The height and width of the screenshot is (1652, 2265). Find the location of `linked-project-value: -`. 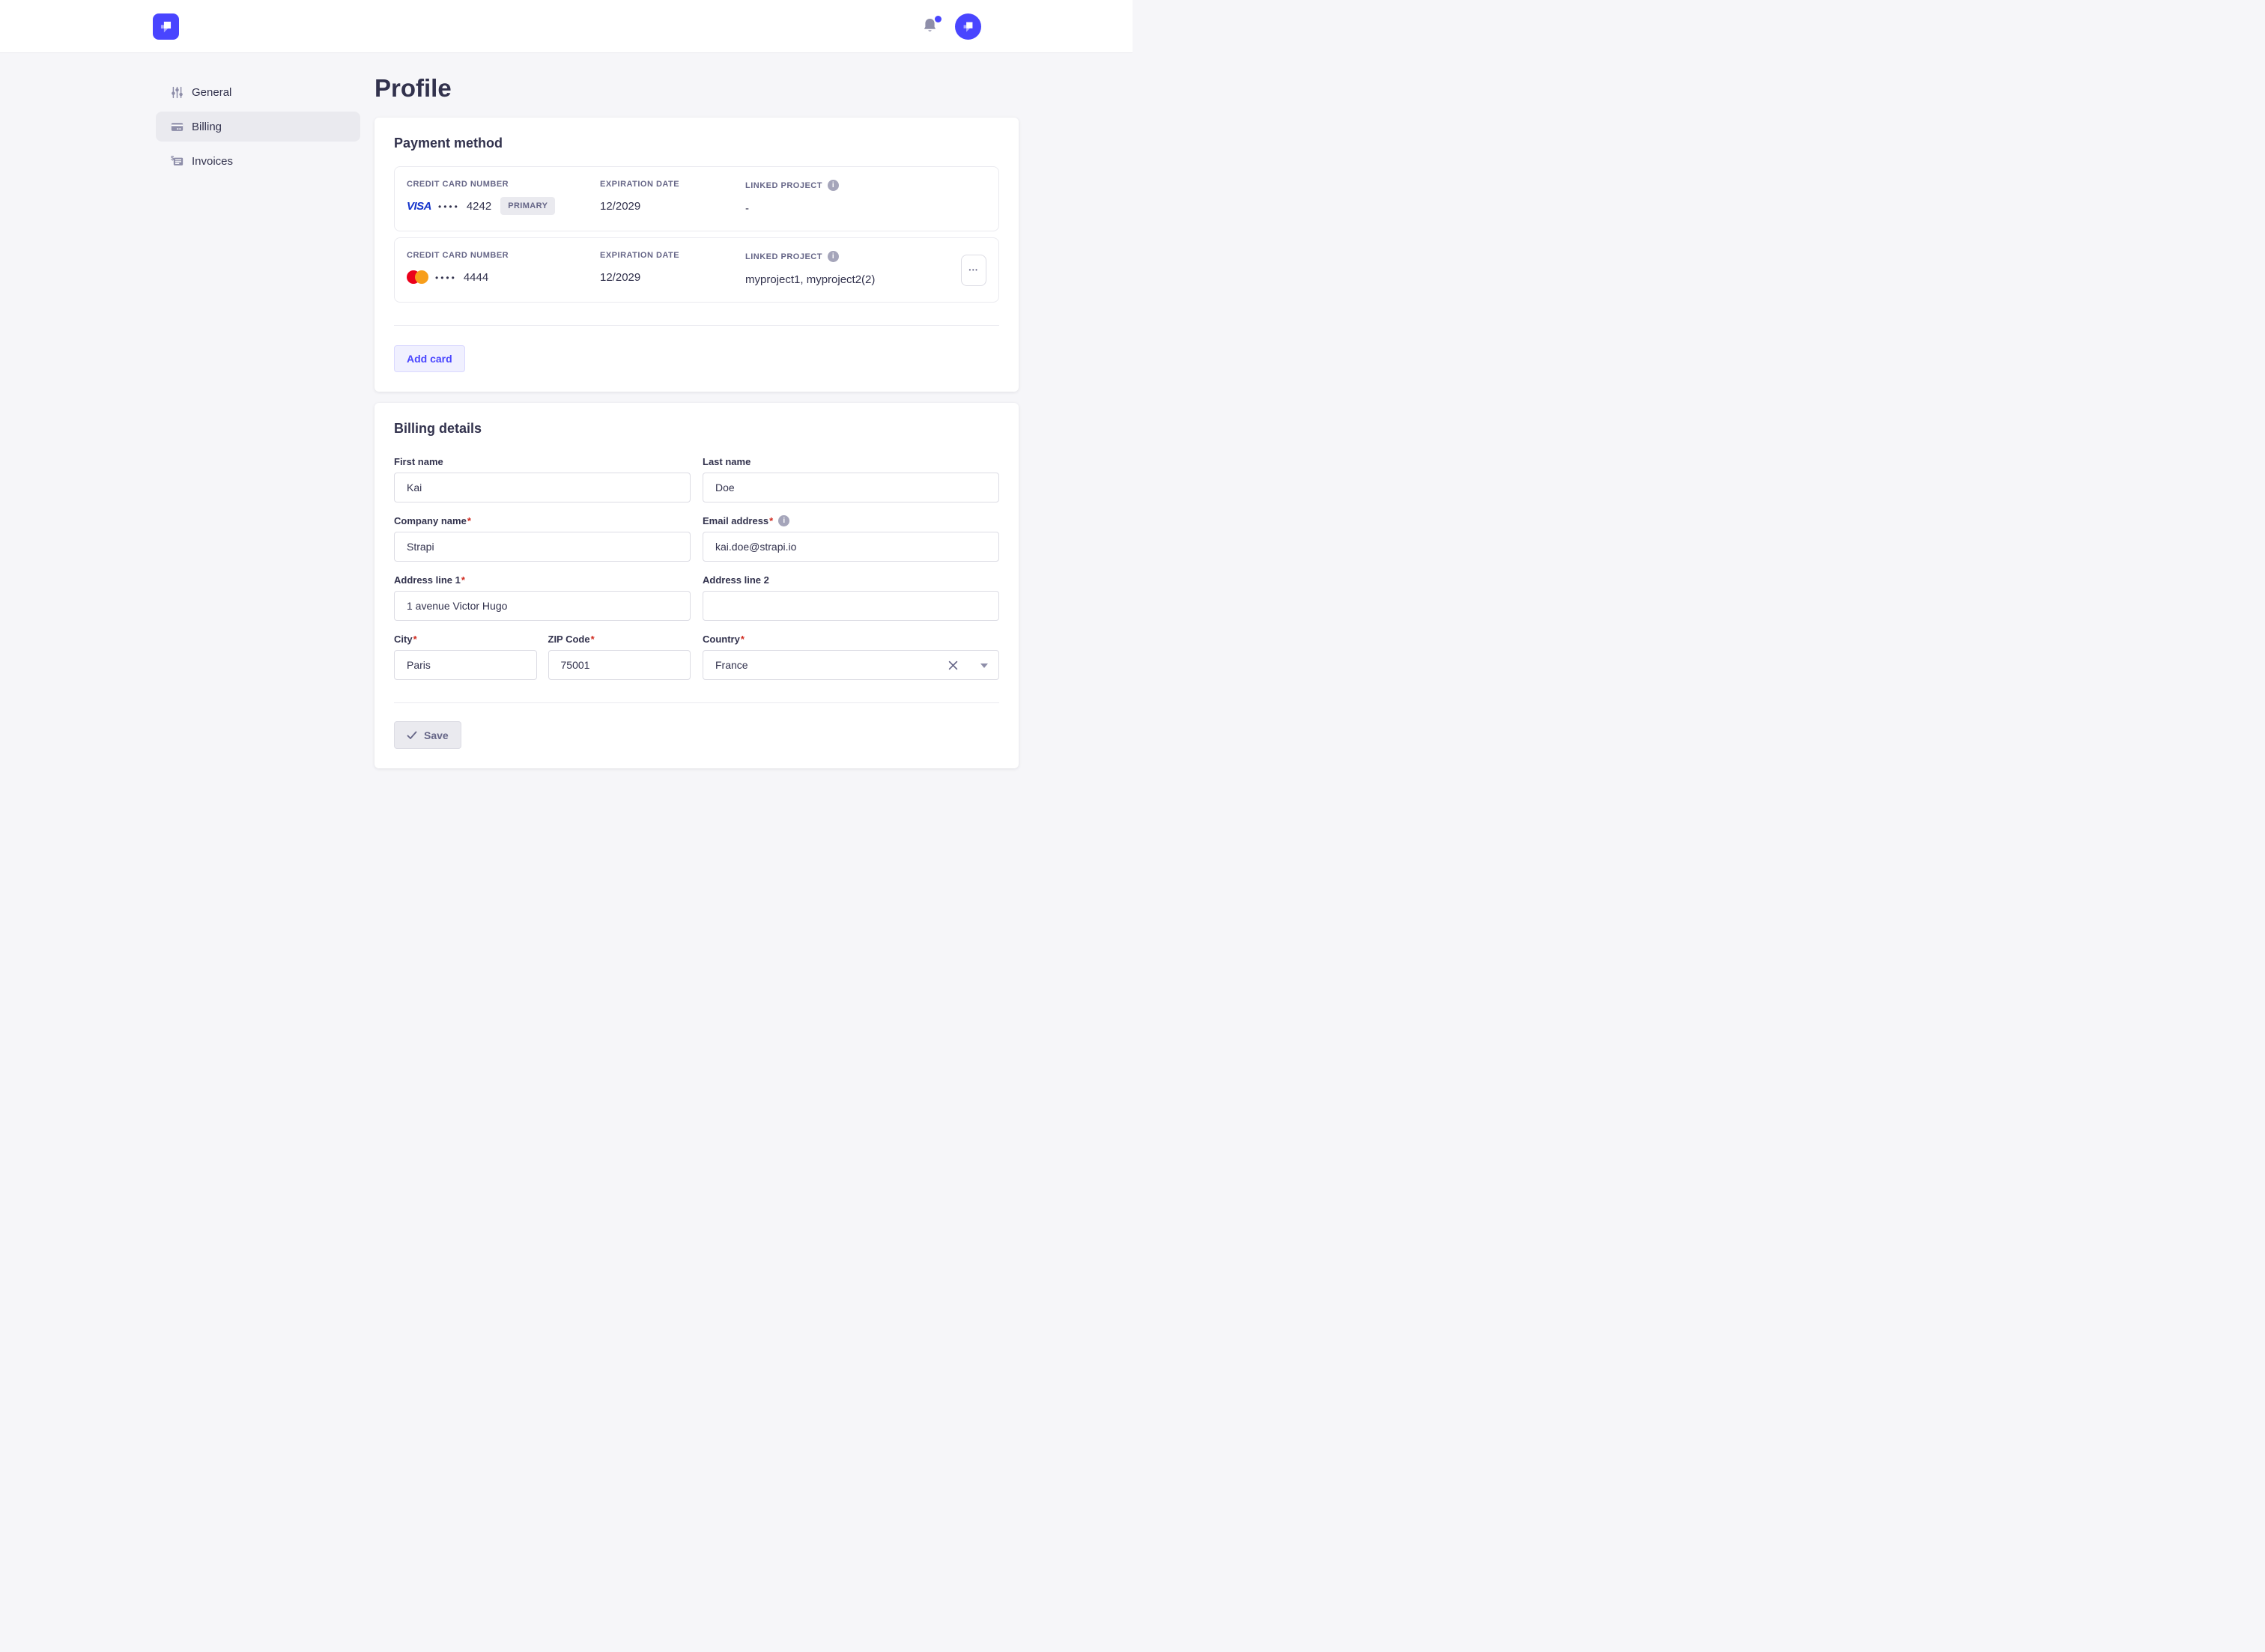

linked-project-value: - is located at coordinates (747, 208).